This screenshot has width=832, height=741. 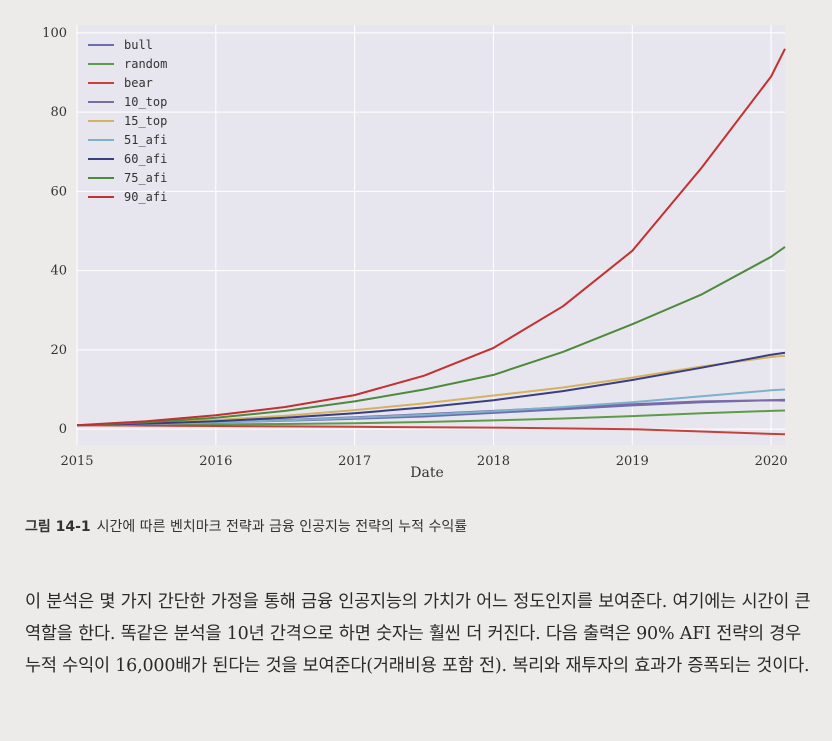 I want to click on x-tick-label: 2018, so click(x=493, y=461).